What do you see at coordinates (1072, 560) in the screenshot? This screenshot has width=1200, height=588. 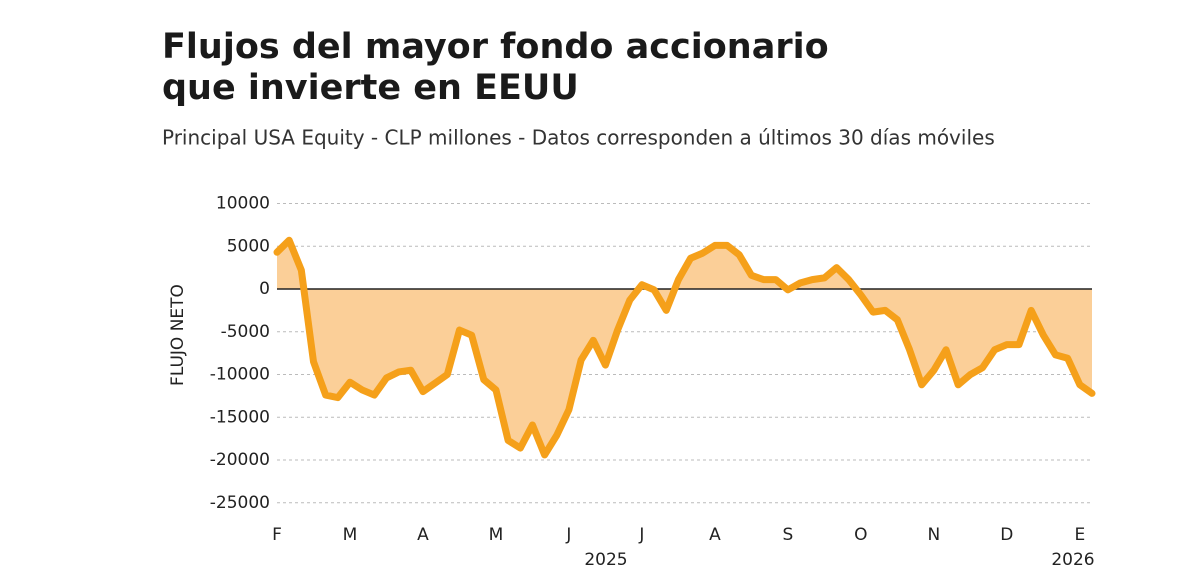 I see `year-label: 2026` at bounding box center [1072, 560].